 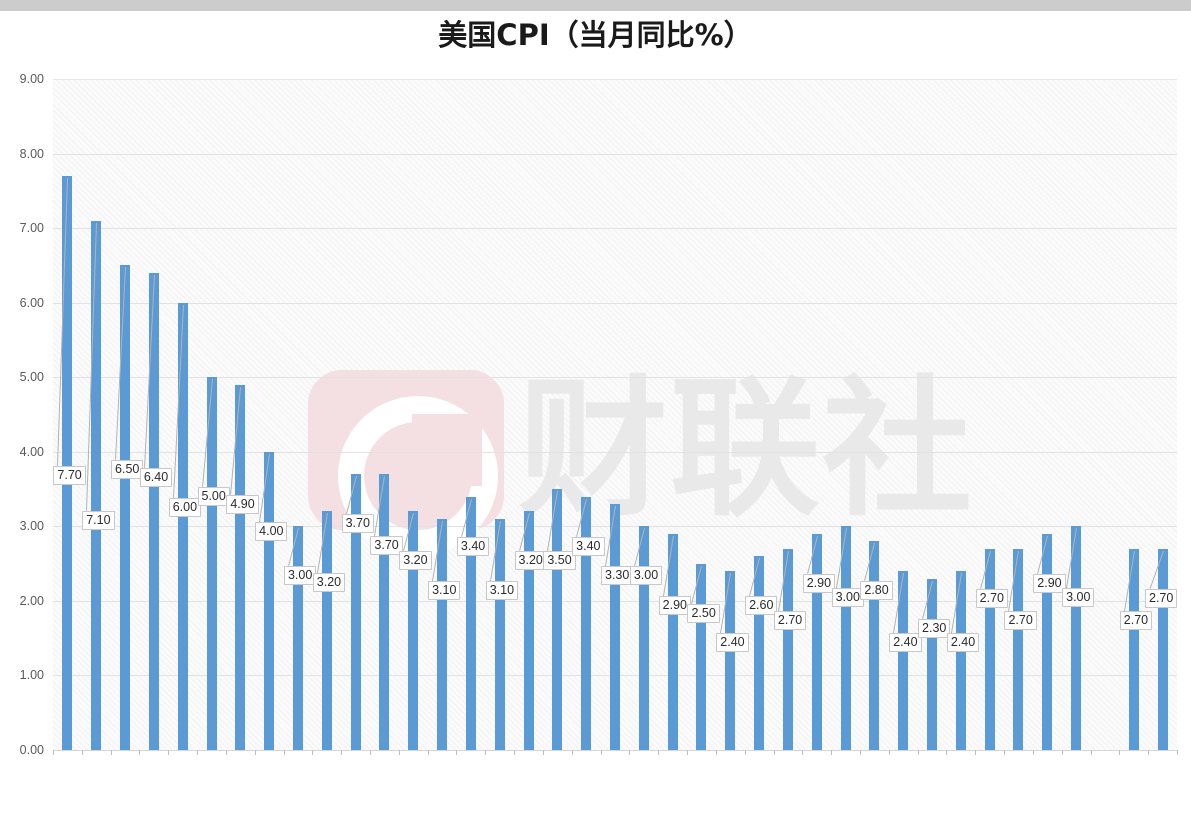 I want to click on data-label: 3.20, so click(x=530, y=561).